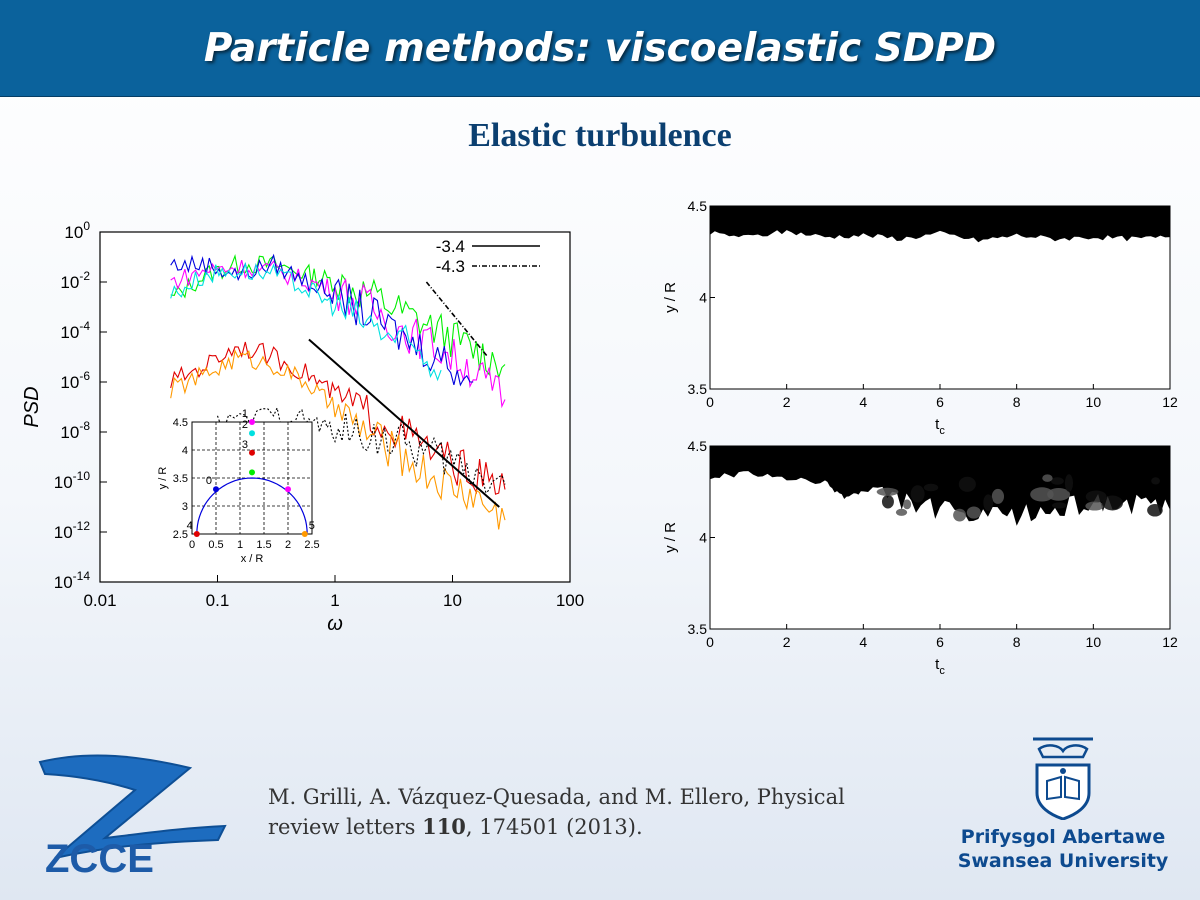  What do you see at coordinates (335, 624) in the screenshot?
I see `psd-x-axis-label: ω` at bounding box center [335, 624].